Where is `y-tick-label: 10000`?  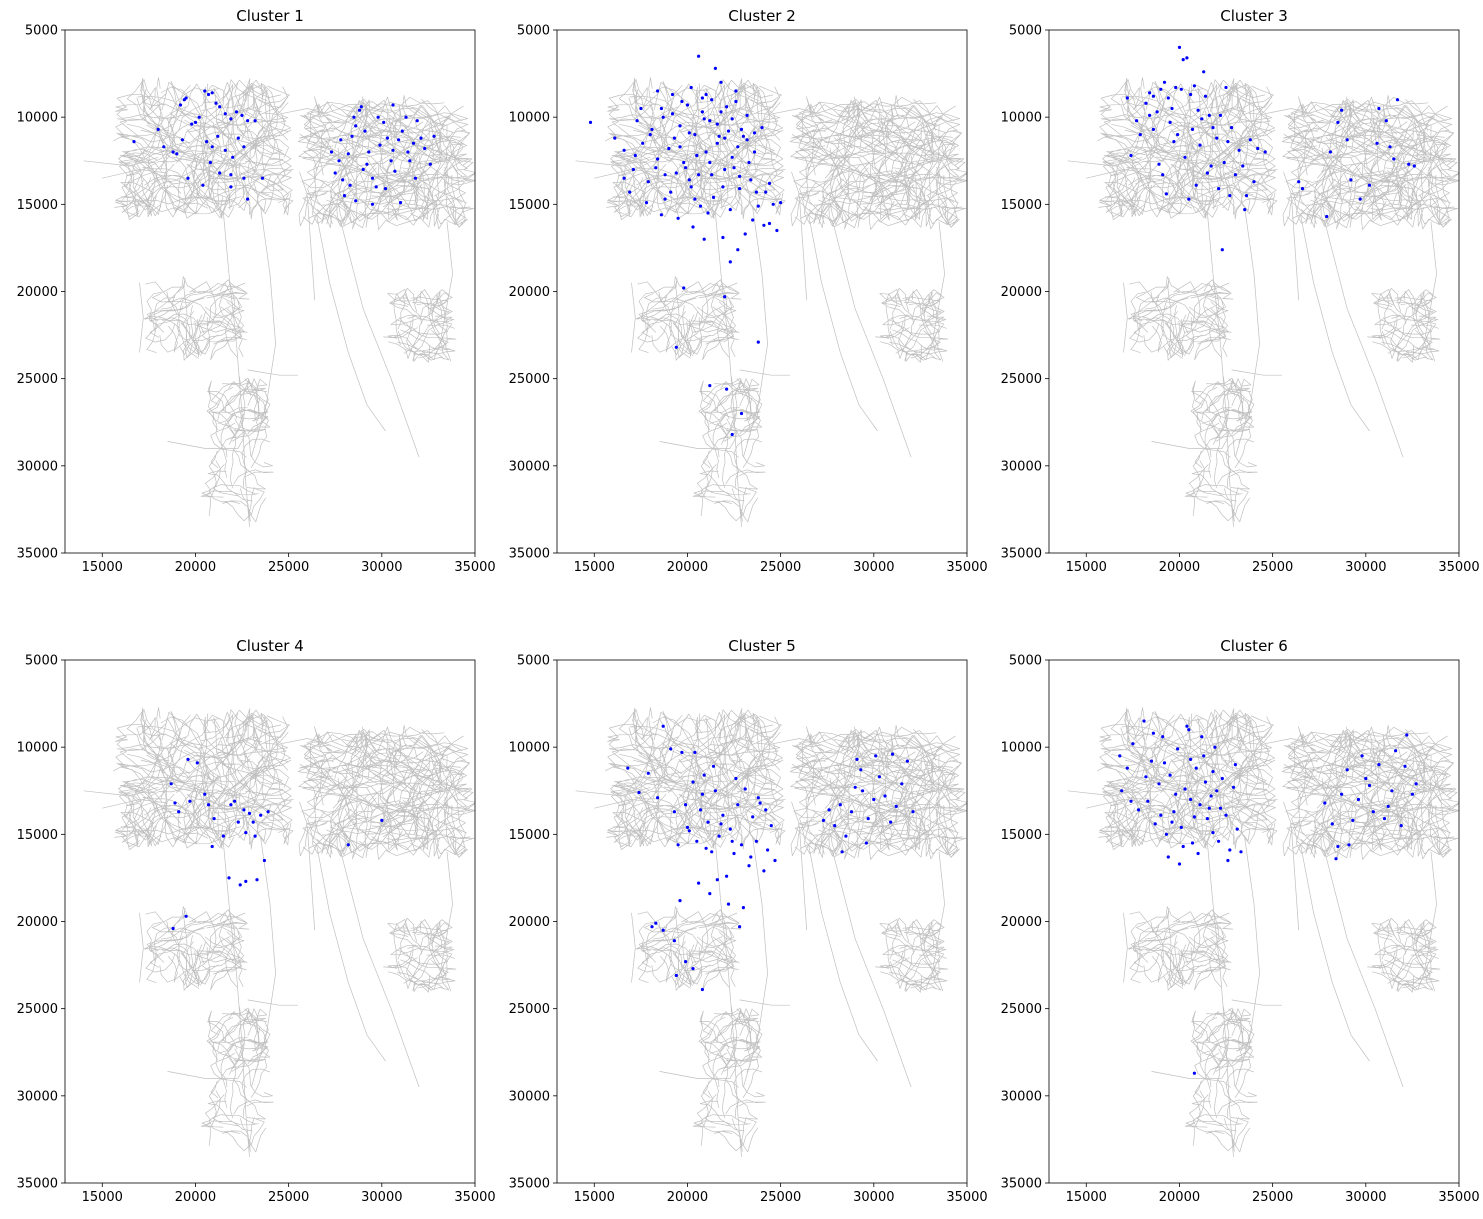
y-tick-label: 10000 is located at coordinates (37, 748).